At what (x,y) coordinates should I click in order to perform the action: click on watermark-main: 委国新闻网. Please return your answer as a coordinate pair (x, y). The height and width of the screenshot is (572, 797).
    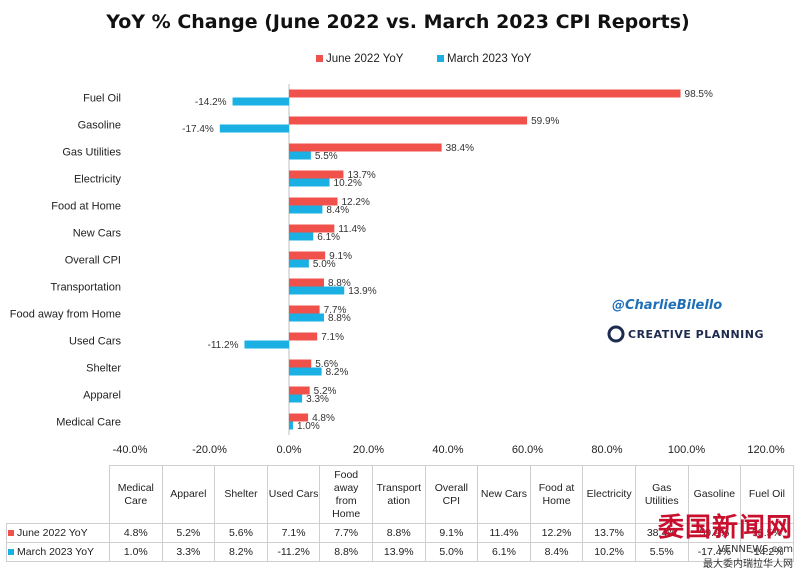
    Looking at the image, I should click on (725, 528).